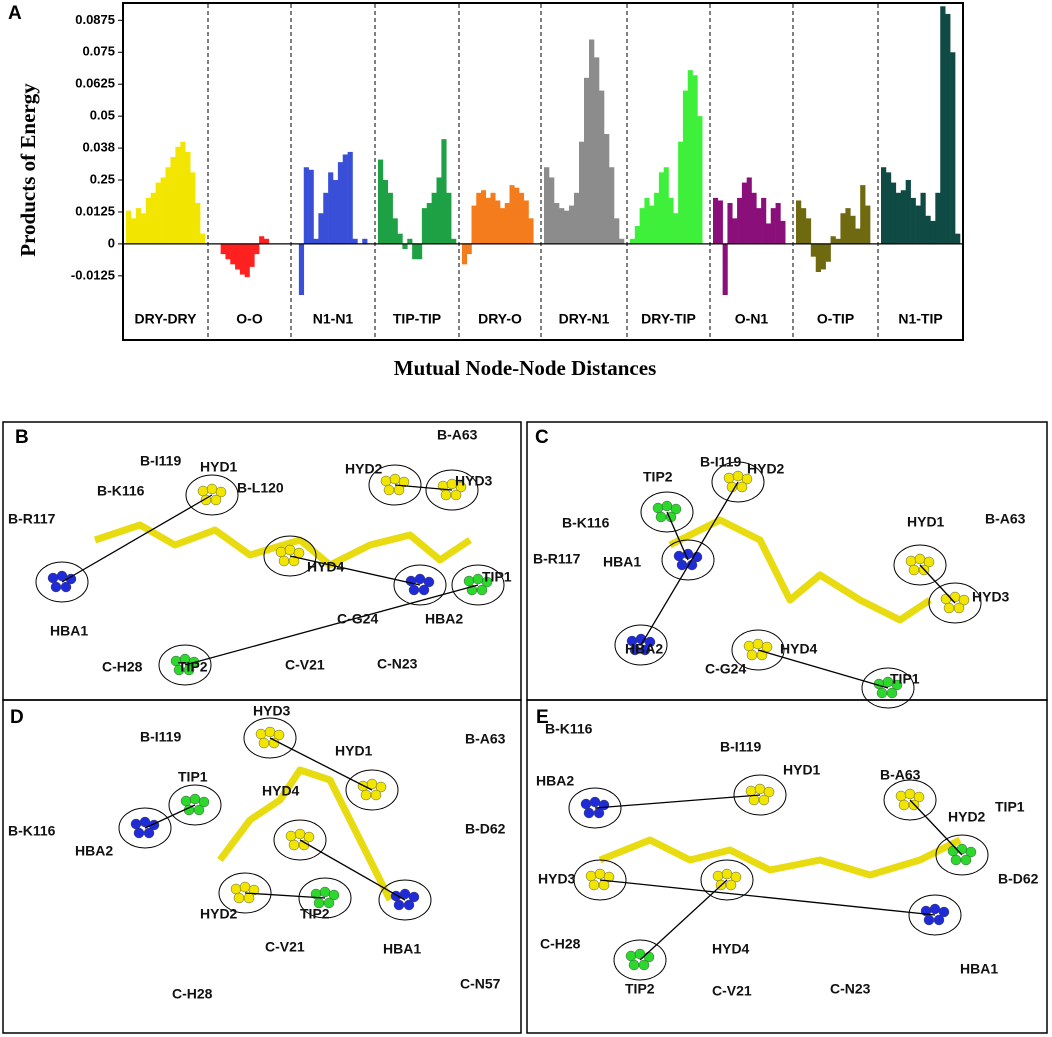  What do you see at coordinates (725, 669) in the screenshot?
I see `residue-label: C-G24` at bounding box center [725, 669].